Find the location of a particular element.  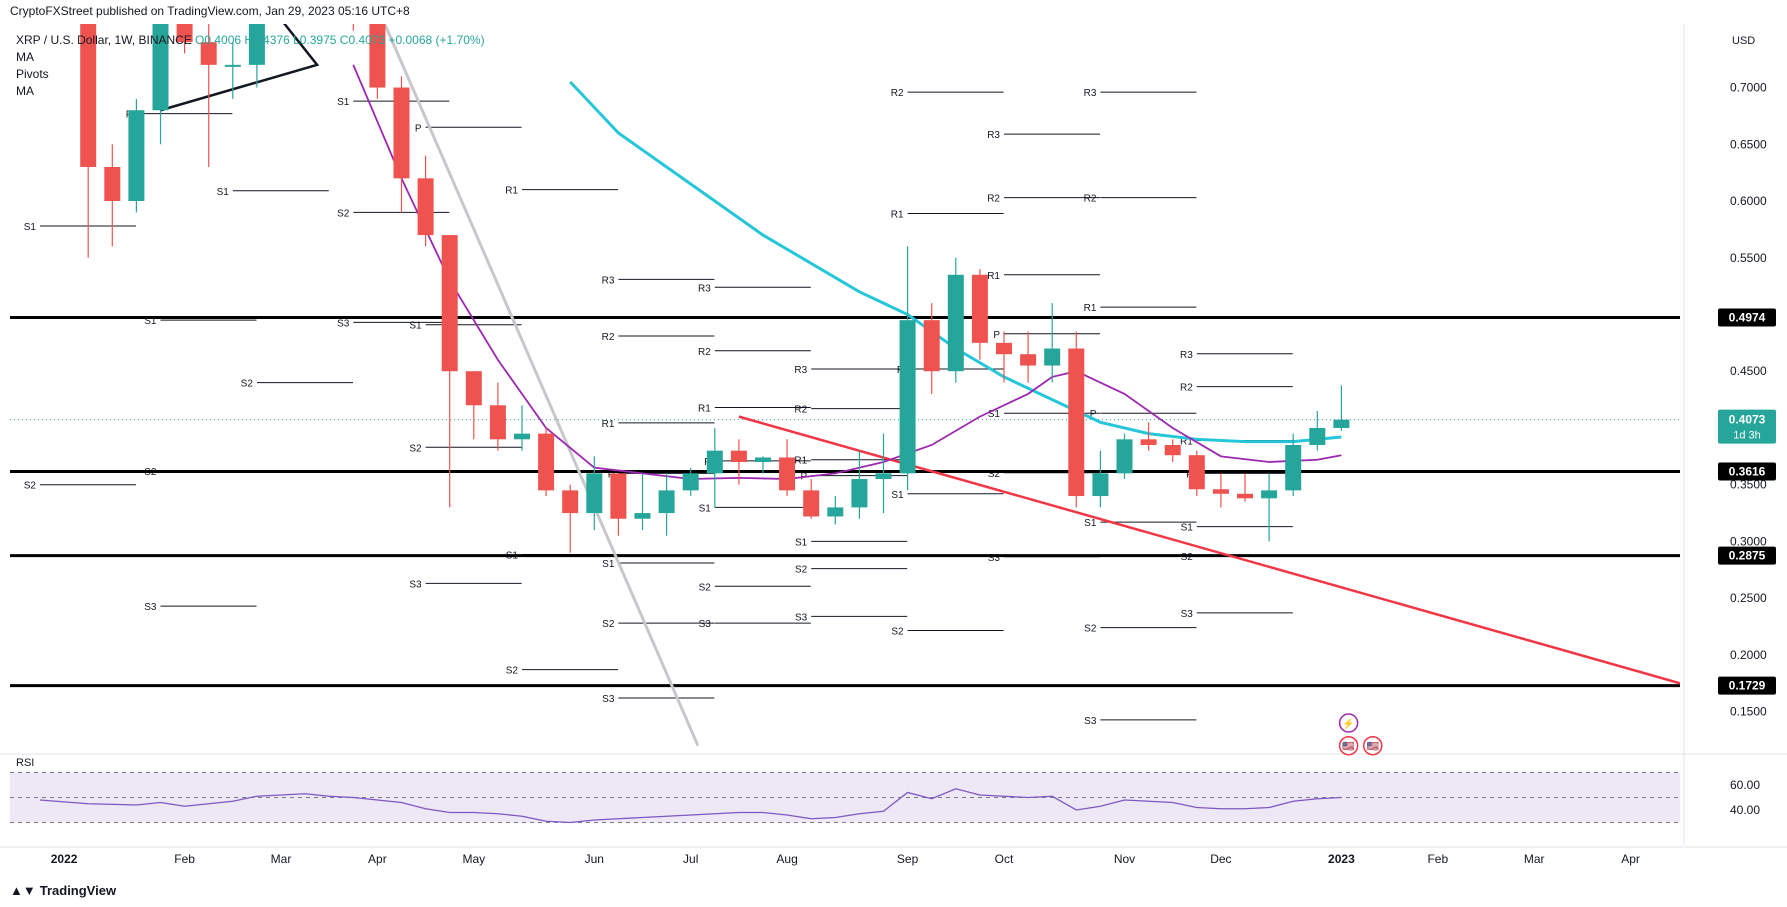

price-label: 0.3616 is located at coordinates (1747, 472).